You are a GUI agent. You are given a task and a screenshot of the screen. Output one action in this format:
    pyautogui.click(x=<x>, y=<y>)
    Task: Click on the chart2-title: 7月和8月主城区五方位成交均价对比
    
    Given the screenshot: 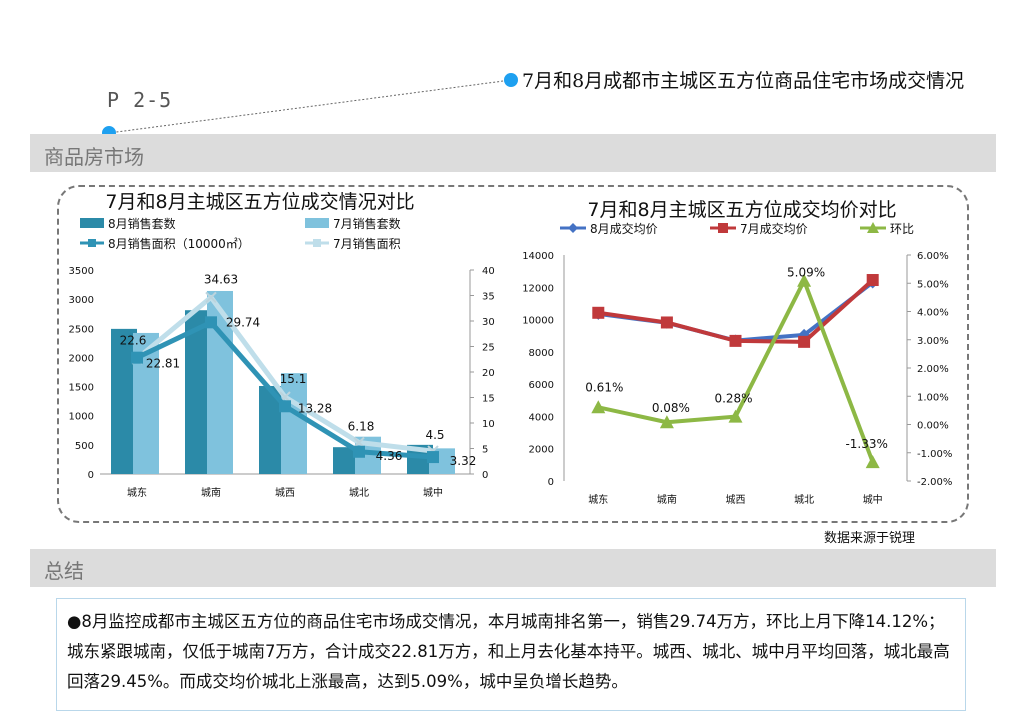 What is the action you would take?
    pyautogui.click(x=741, y=210)
    